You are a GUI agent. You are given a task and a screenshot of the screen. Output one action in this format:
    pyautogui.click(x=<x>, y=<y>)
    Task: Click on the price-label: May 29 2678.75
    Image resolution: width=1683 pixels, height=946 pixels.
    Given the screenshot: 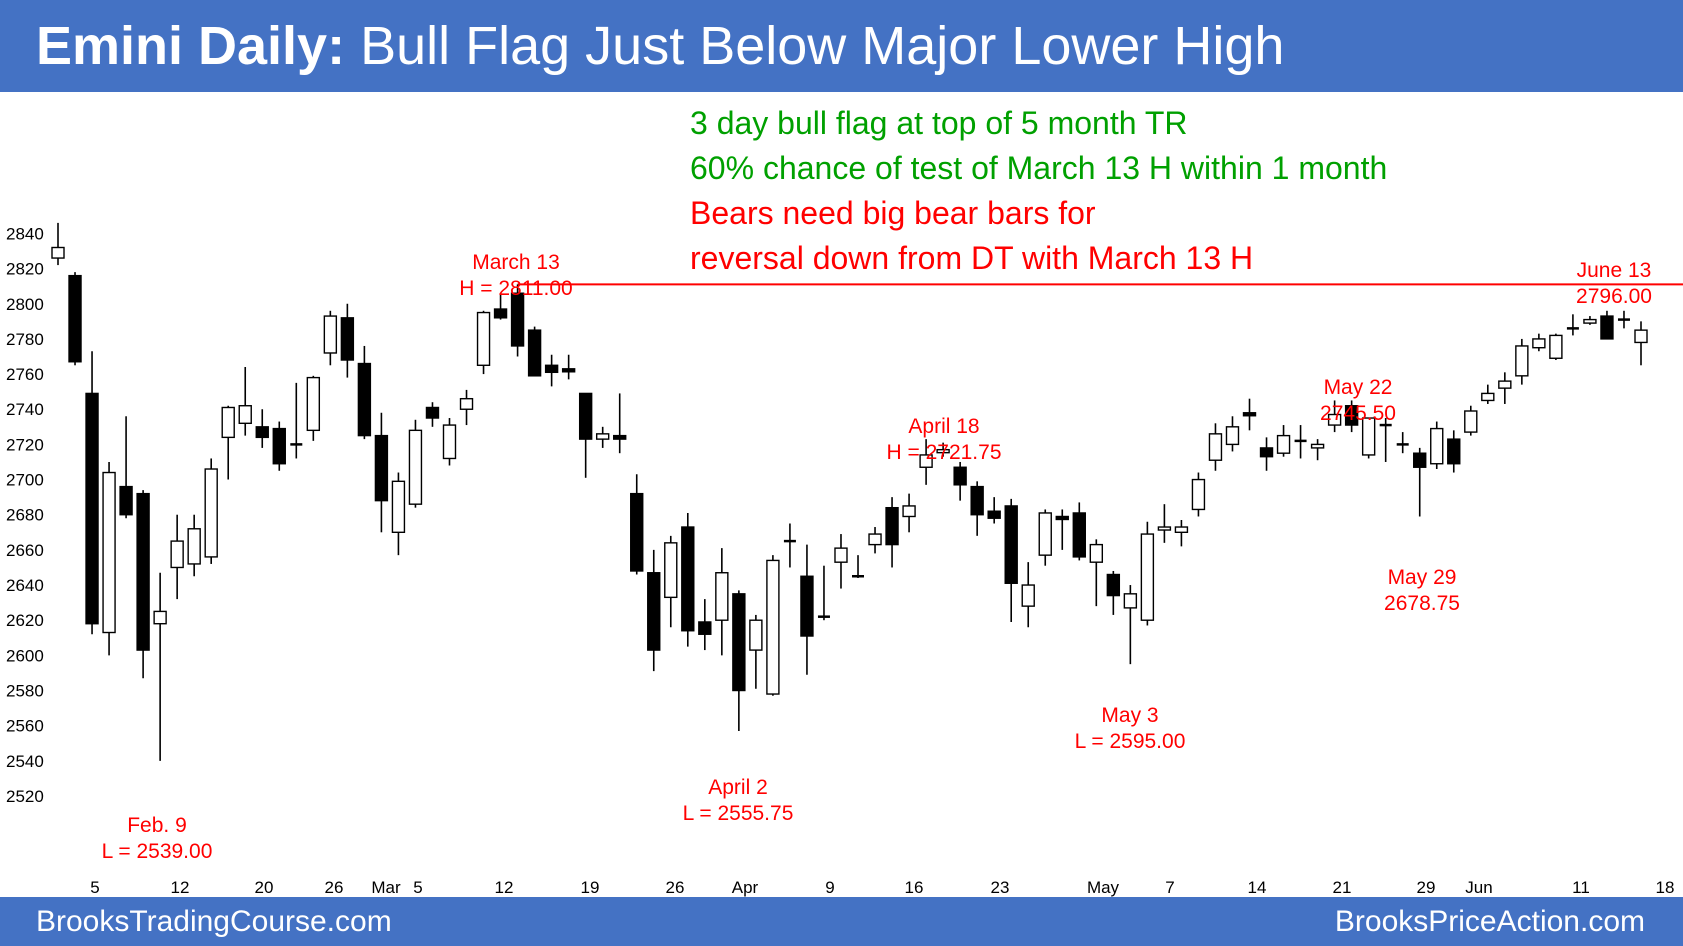 What is the action you would take?
    pyautogui.click(x=1422, y=590)
    